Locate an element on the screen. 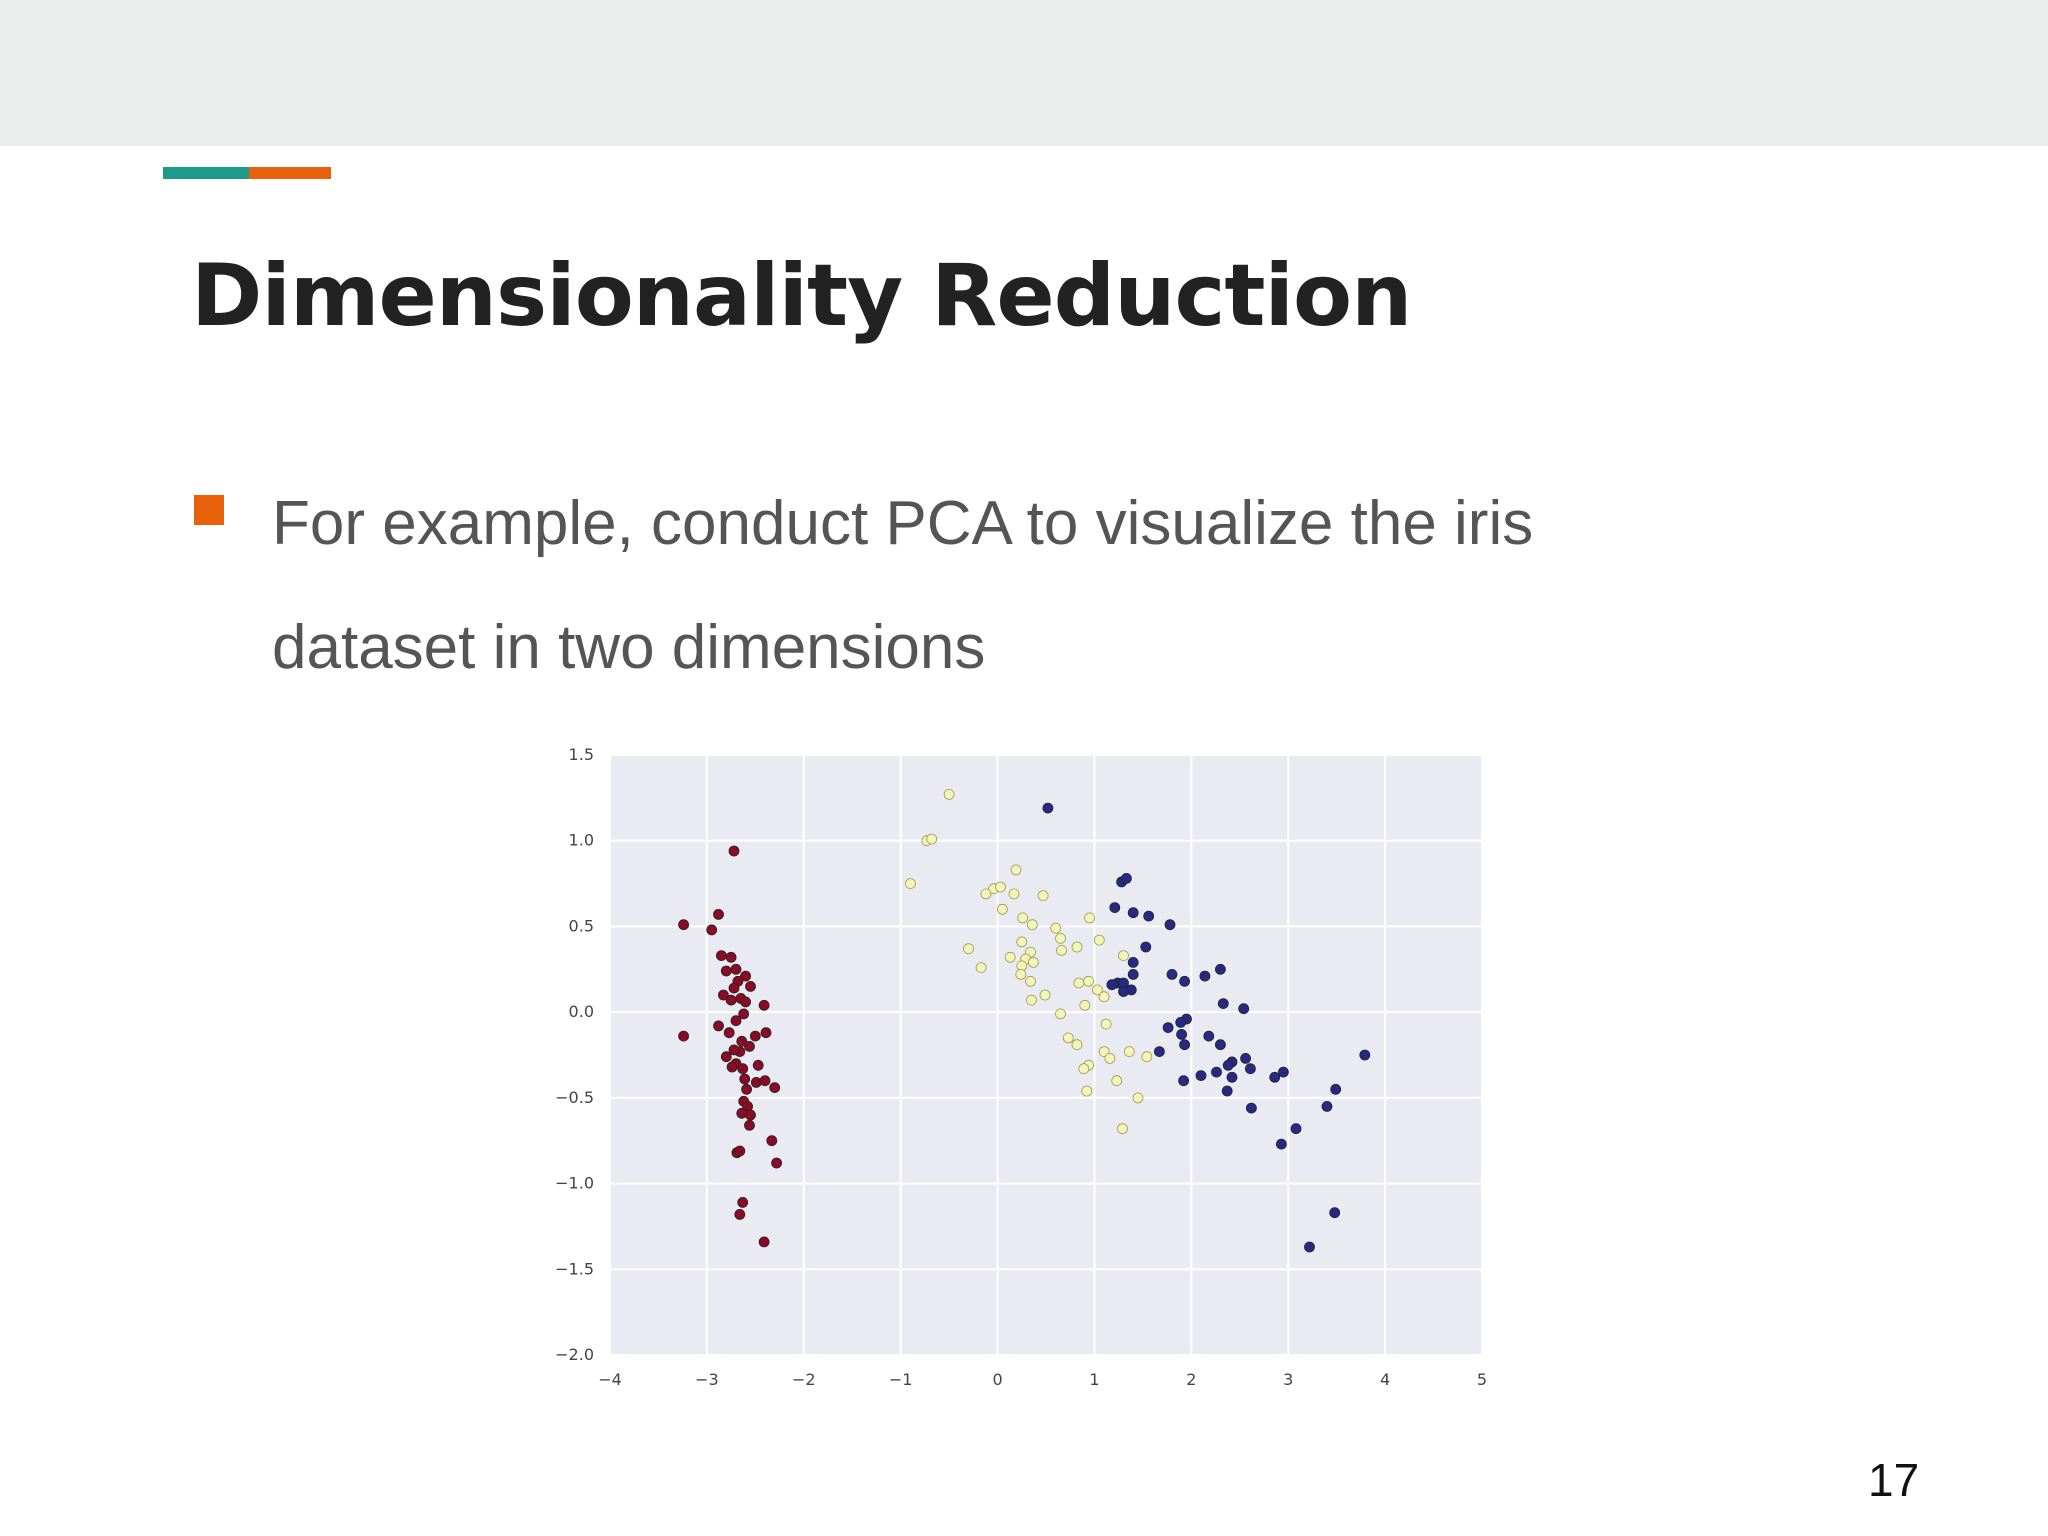 Image resolution: width=2048 pixels, height=1536 pixels. x-tick-label: 0 is located at coordinates (997, 1379).